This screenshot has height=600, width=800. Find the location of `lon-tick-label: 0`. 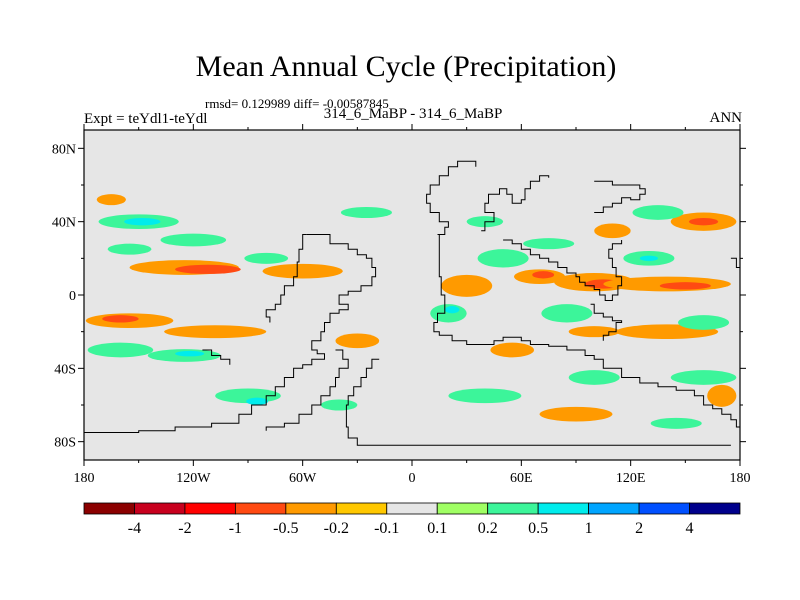

lon-tick-label: 0 is located at coordinates (412, 478).